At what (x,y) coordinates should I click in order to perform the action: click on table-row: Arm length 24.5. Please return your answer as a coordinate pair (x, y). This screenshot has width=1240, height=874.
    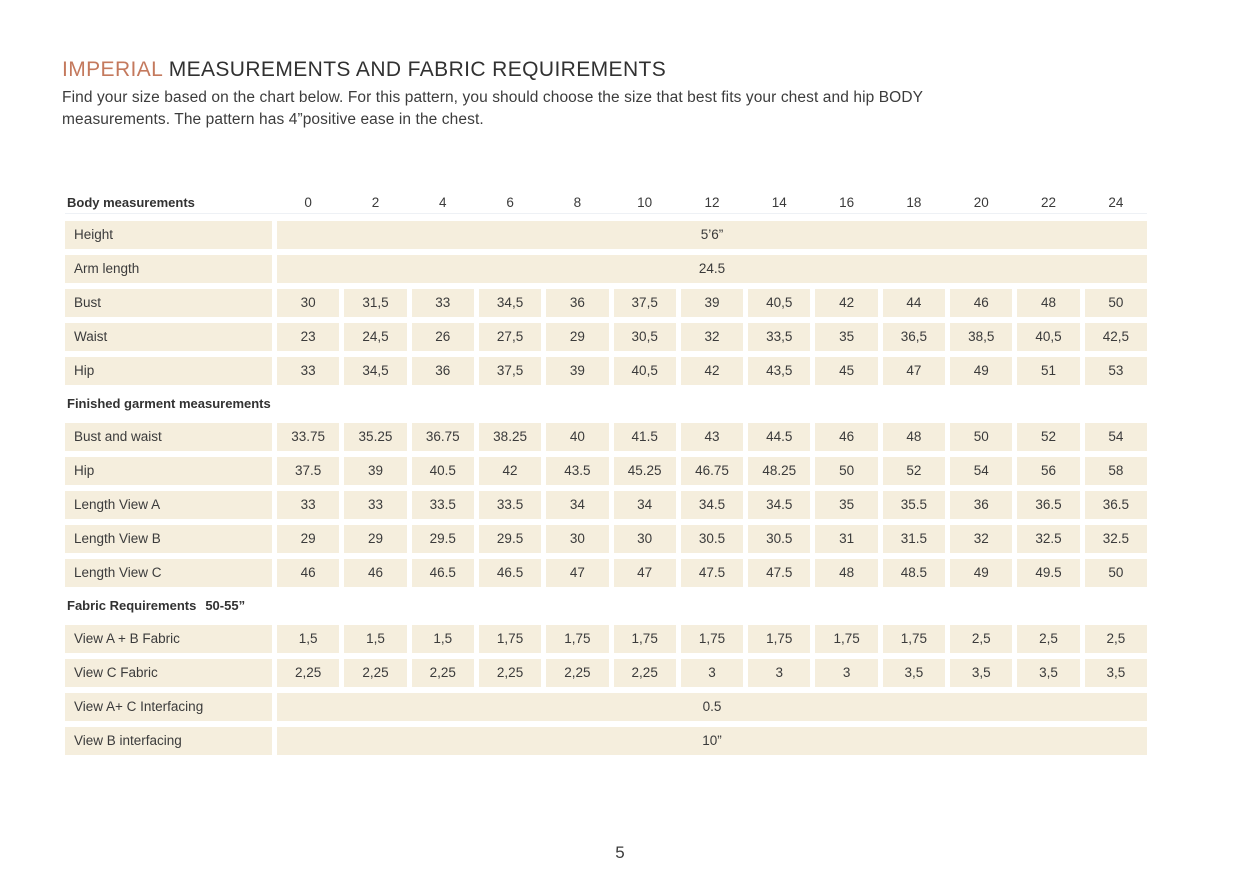
    Looking at the image, I should click on (606, 269).